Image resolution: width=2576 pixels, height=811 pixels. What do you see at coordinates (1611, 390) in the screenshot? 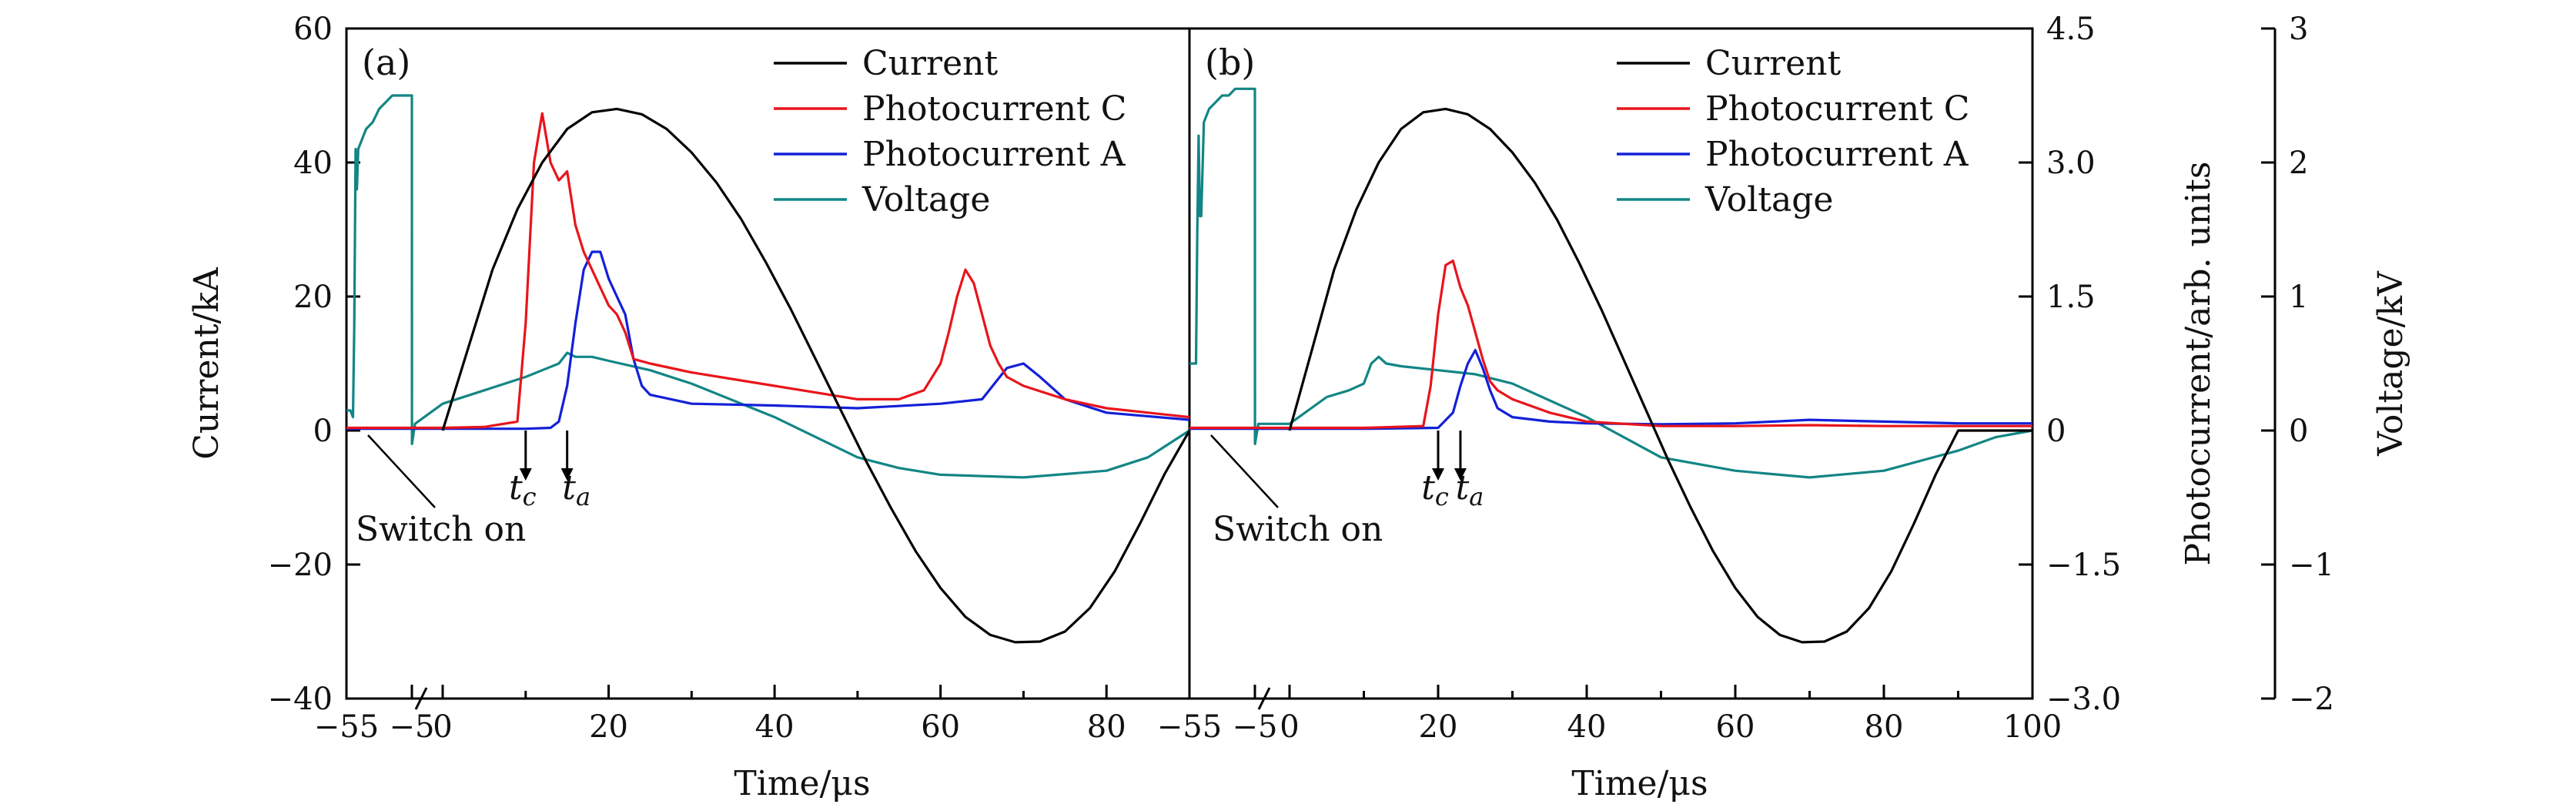
I see `series-line-photocurrent-a-panel-b` at bounding box center [1611, 390].